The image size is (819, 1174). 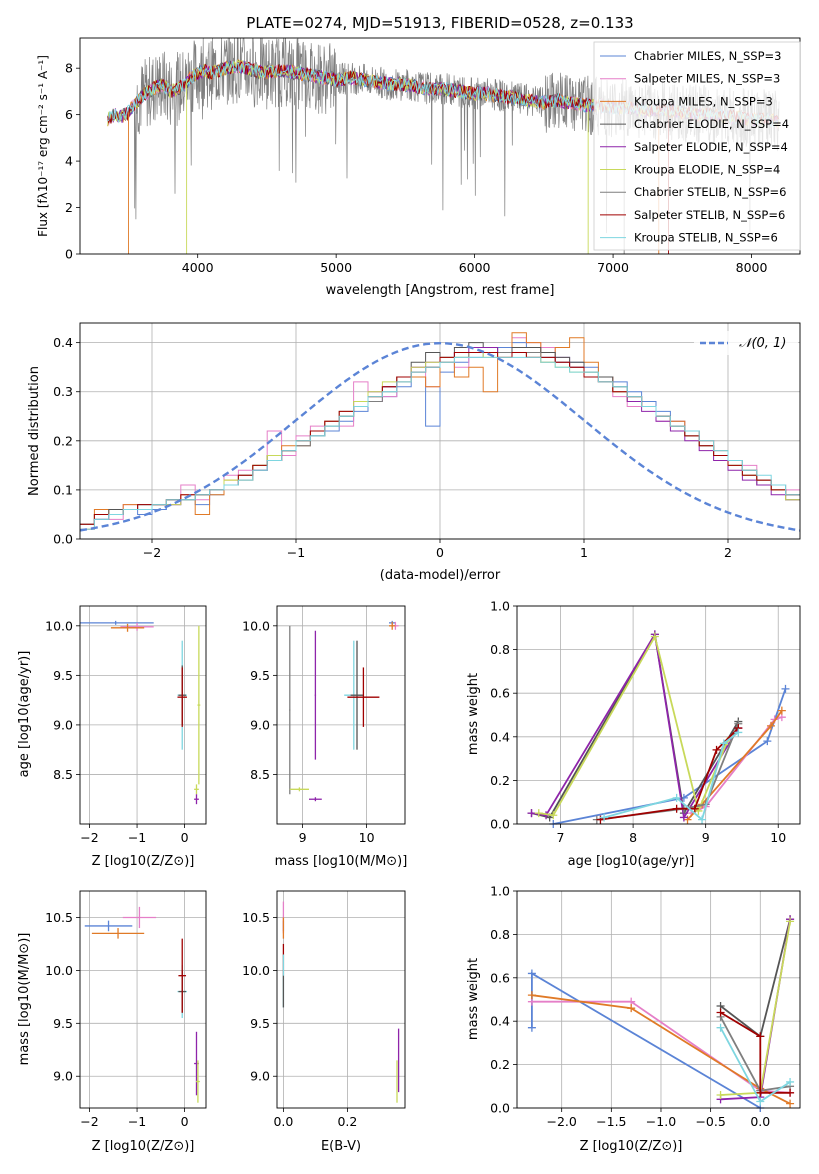 I want to click on panel7-xlabel: E(B-V), so click(x=341, y=1146).